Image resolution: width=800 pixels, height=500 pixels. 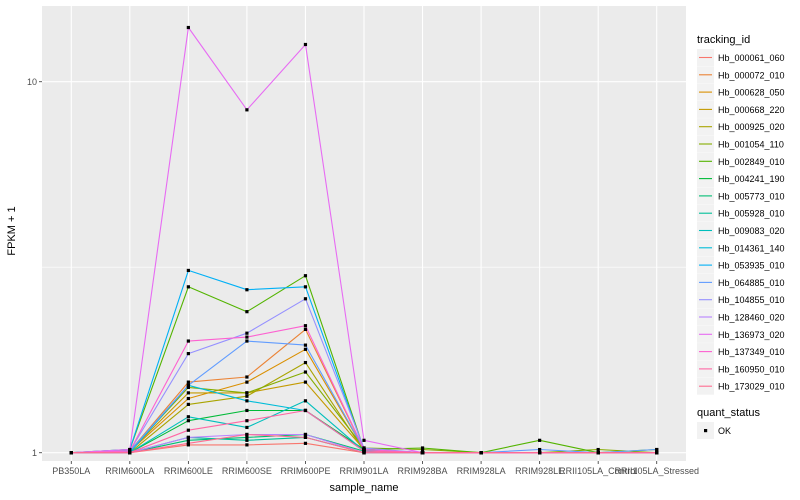 What do you see at coordinates (34, 453) in the screenshot?
I see `y-tick-label: 1` at bounding box center [34, 453].